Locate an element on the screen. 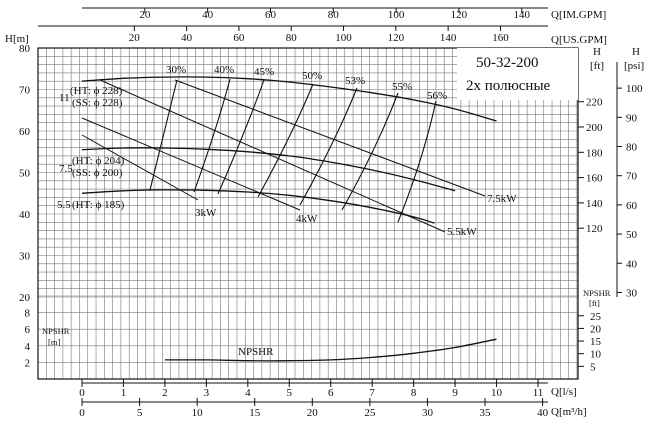 The width and height of the screenshot is (659, 422). h-ft-tick-label: 200 is located at coordinates (594, 128).